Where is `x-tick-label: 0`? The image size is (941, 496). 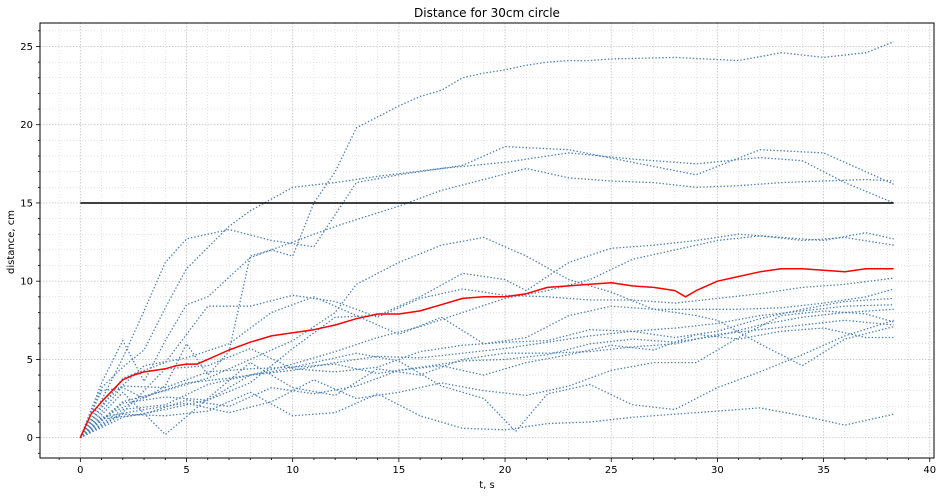 x-tick-label: 0 is located at coordinates (80, 470).